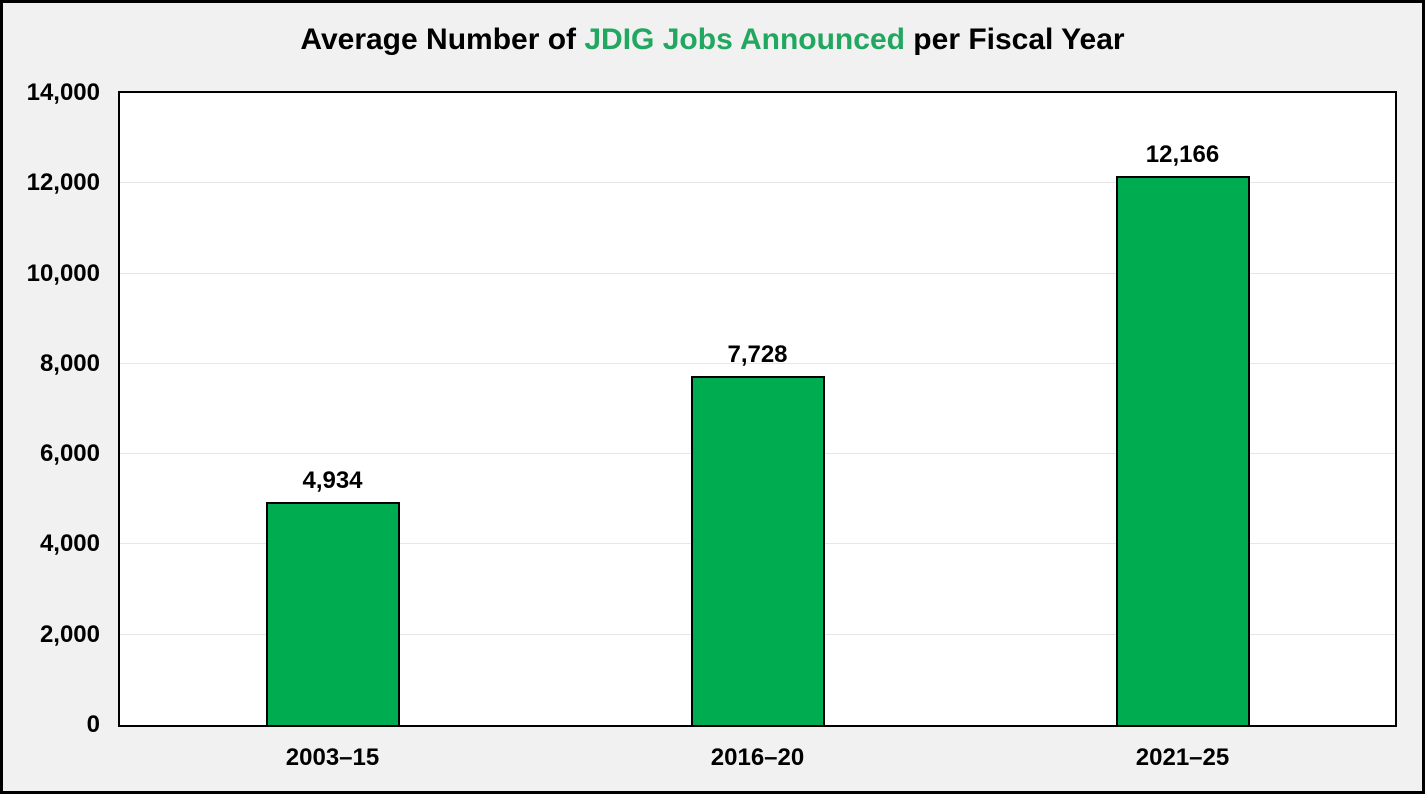 This screenshot has width=1425, height=794. What do you see at coordinates (69, 544) in the screenshot?
I see `y-axis-tick-label: 4,000` at bounding box center [69, 544].